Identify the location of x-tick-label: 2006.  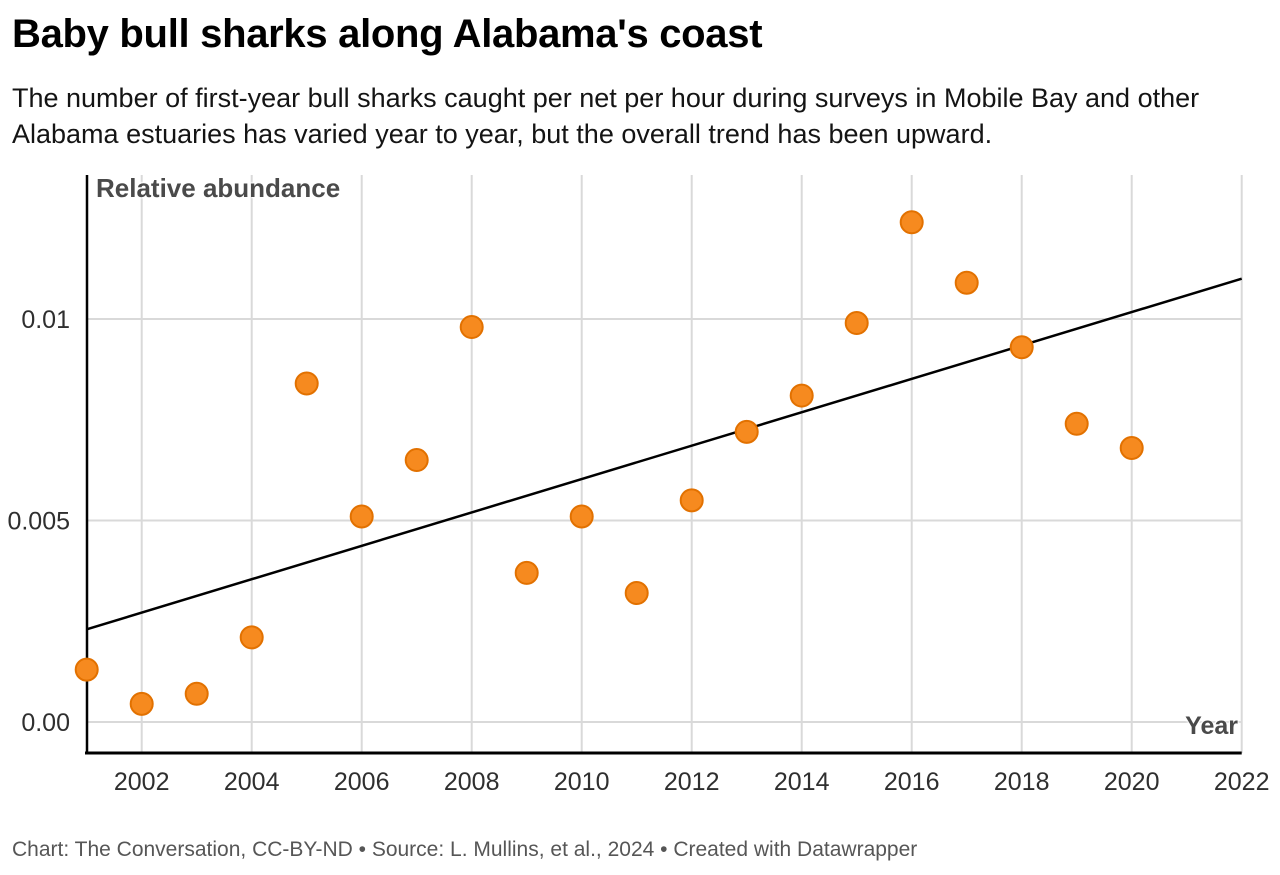
(362, 782).